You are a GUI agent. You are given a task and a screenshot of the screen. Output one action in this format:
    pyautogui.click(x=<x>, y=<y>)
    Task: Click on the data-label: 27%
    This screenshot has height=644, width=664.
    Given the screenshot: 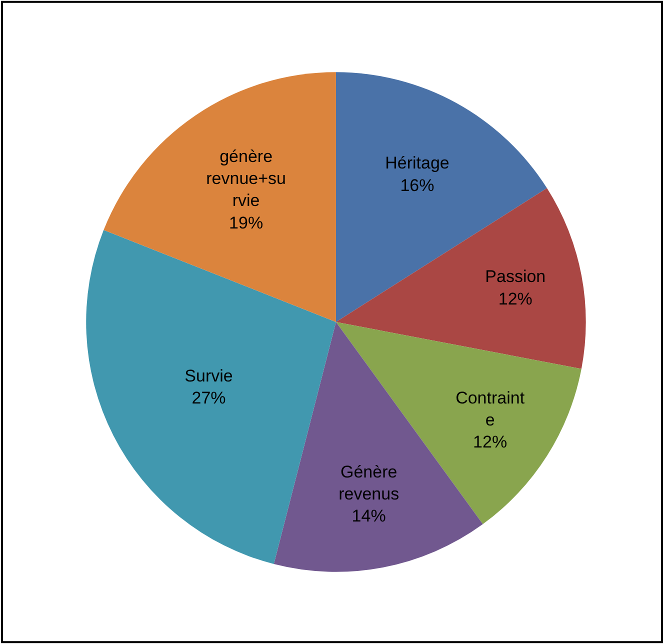 What is the action you would take?
    pyautogui.click(x=209, y=398)
    